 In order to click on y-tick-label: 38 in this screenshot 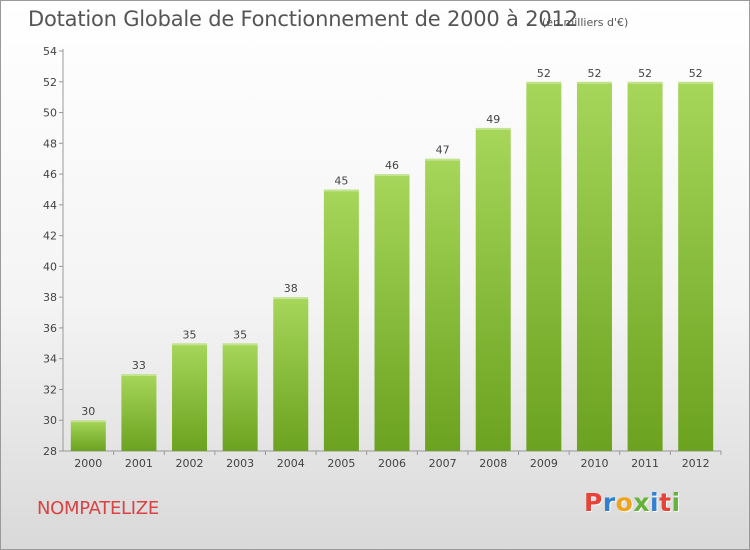, I will do `click(50, 297)`.